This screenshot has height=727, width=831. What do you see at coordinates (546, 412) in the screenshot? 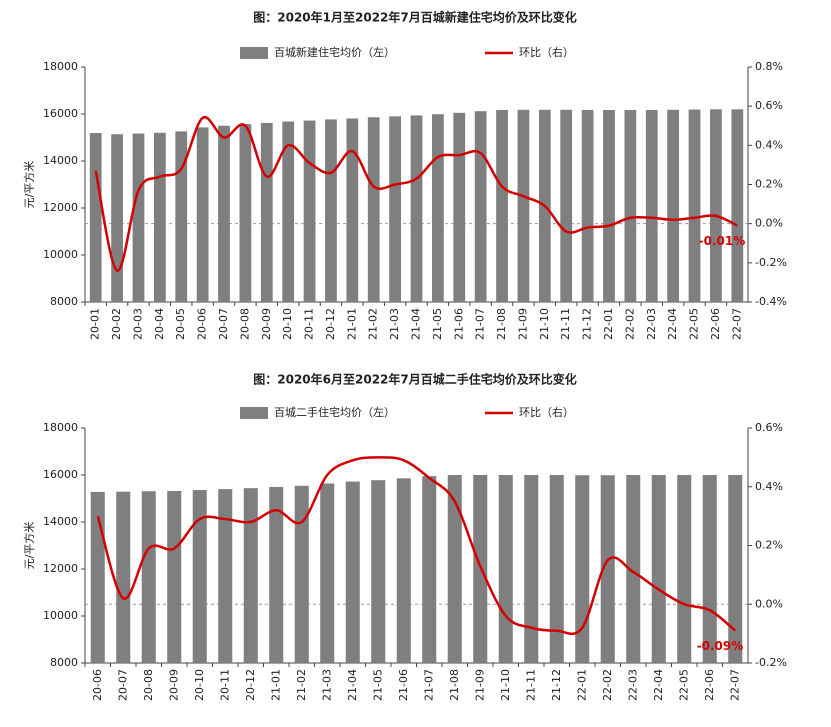
I see `legend-label: 环比（右）` at bounding box center [546, 412].